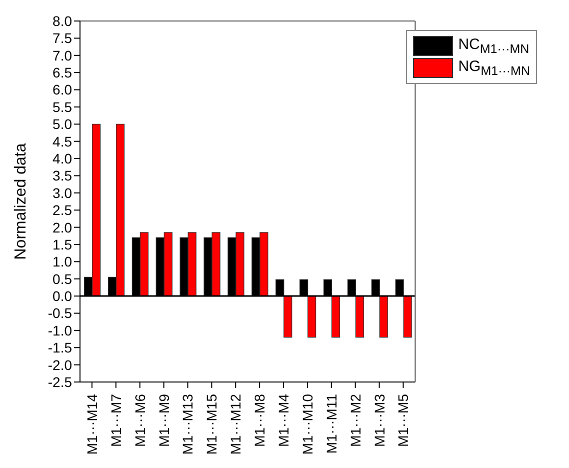  I want to click on y-tick-label: 7.0, so click(62, 55).